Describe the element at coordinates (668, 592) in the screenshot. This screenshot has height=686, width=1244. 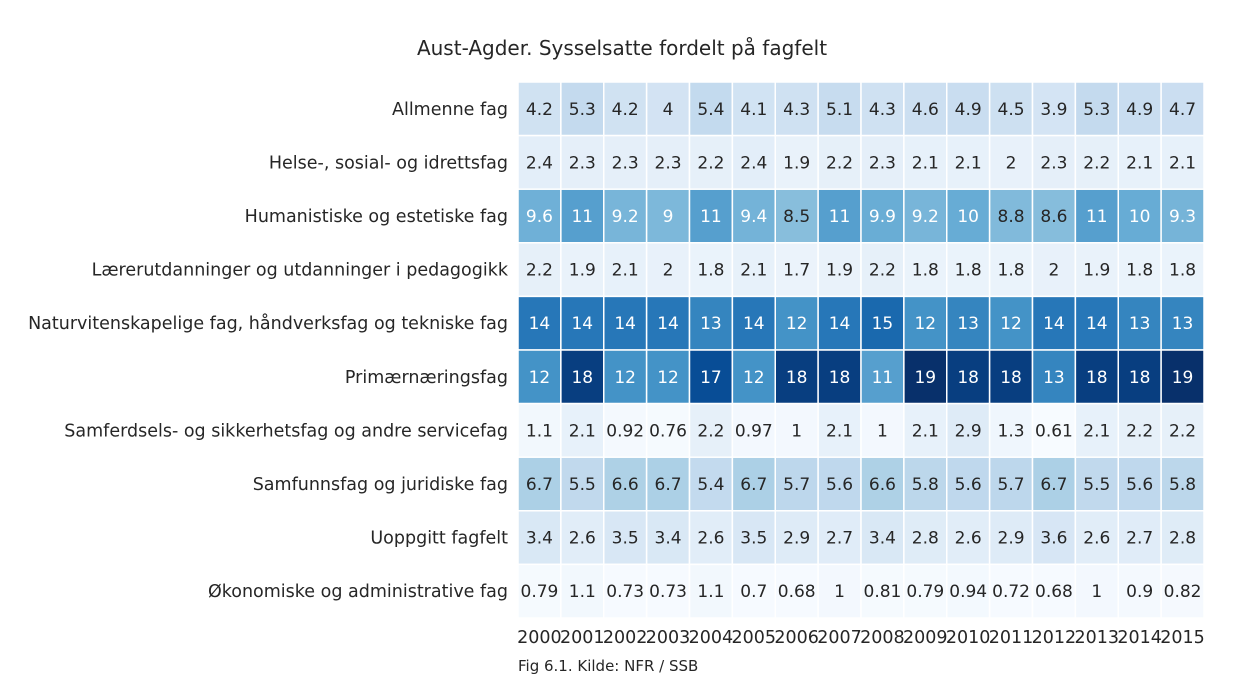
I see `cell-value-label: 0.73` at that location.